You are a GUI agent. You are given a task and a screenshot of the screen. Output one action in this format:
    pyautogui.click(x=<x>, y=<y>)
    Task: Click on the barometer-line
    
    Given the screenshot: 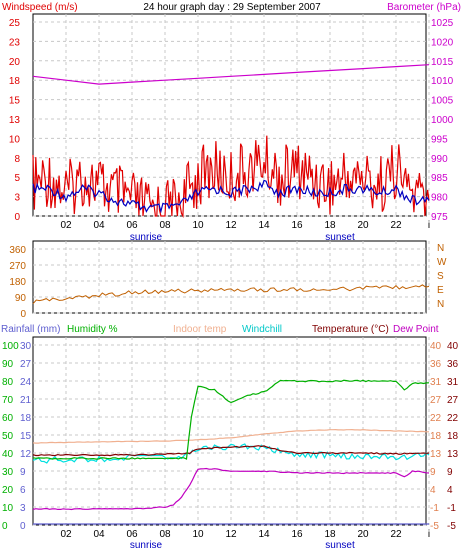 What is the action you would take?
    pyautogui.click(x=231, y=74)
    